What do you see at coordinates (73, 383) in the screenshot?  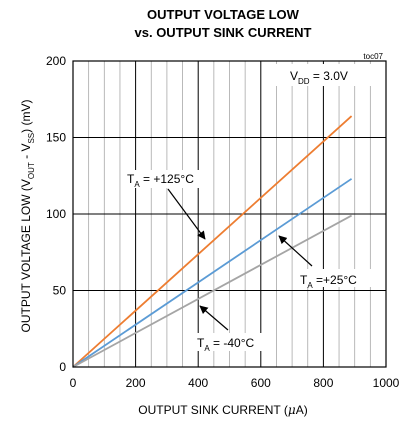 I see `x-tick-label: 0` at bounding box center [73, 383].